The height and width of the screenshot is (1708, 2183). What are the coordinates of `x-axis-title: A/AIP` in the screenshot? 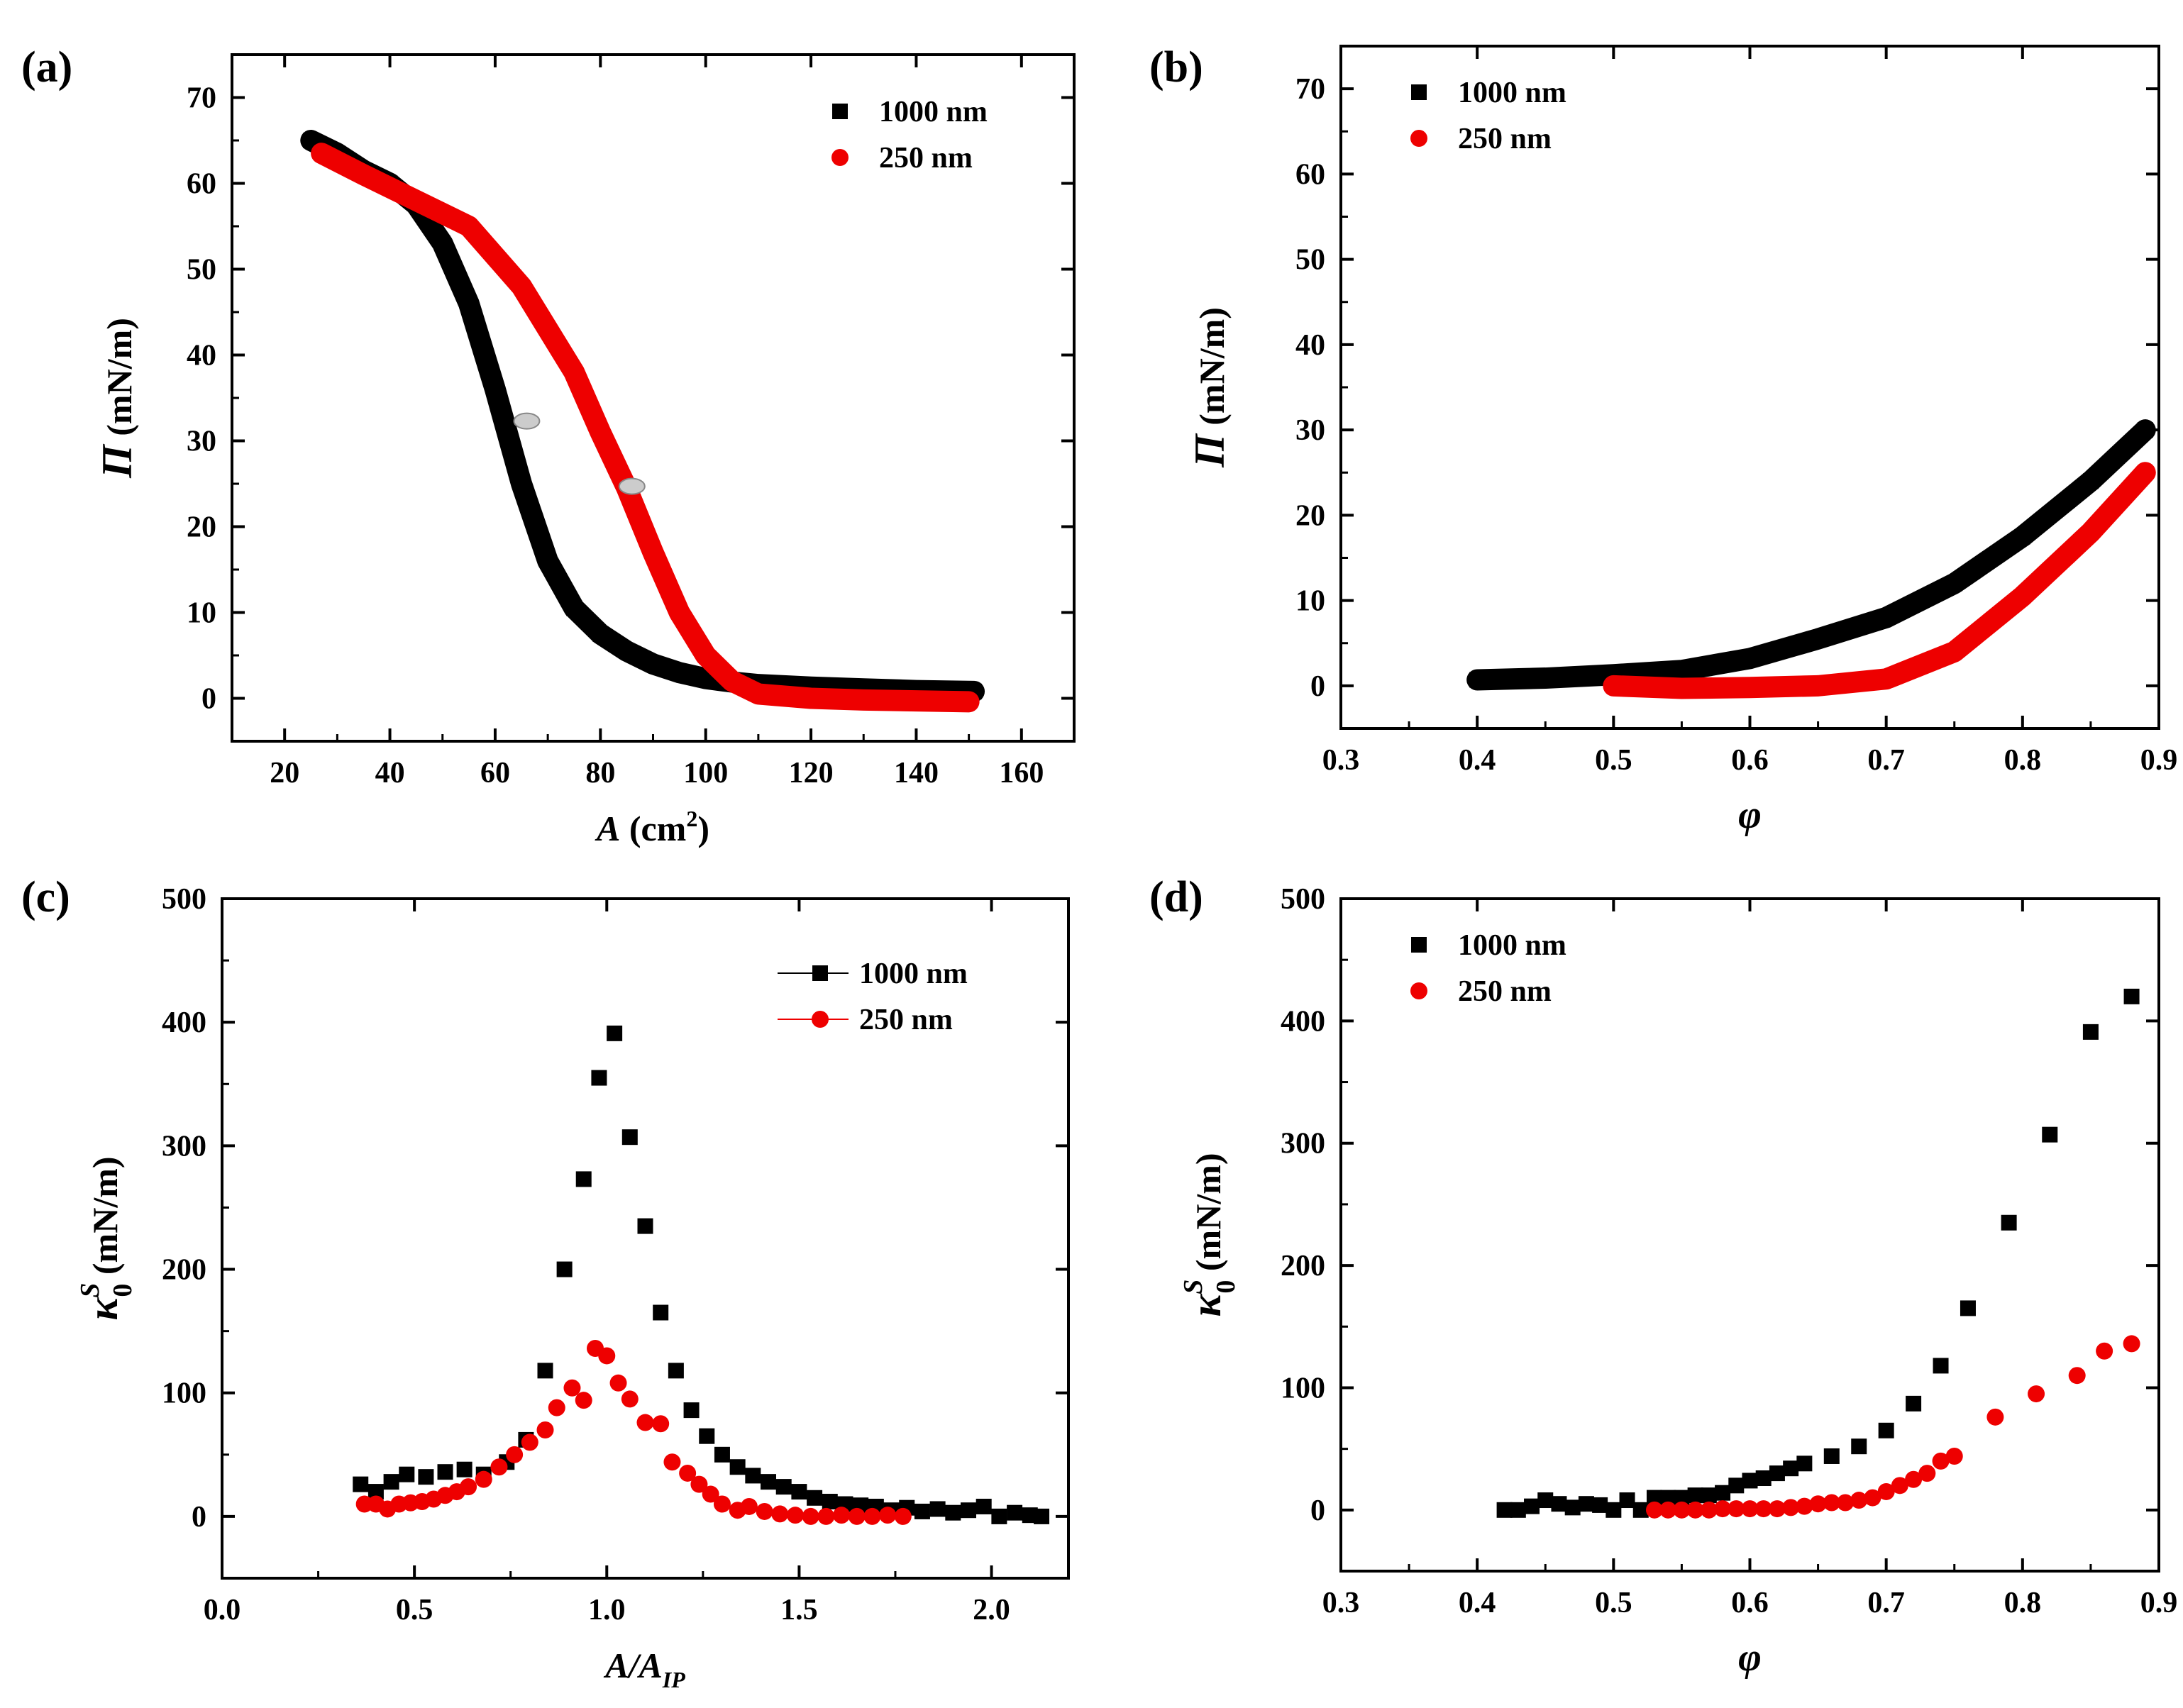 It's located at (644, 1669).